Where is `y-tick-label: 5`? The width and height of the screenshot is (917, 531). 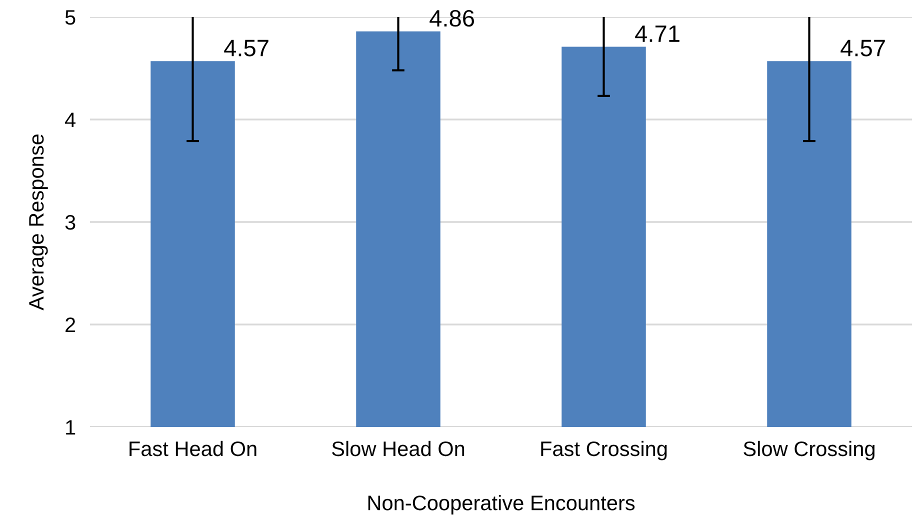 y-tick-label: 5 is located at coordinates (70, 17).